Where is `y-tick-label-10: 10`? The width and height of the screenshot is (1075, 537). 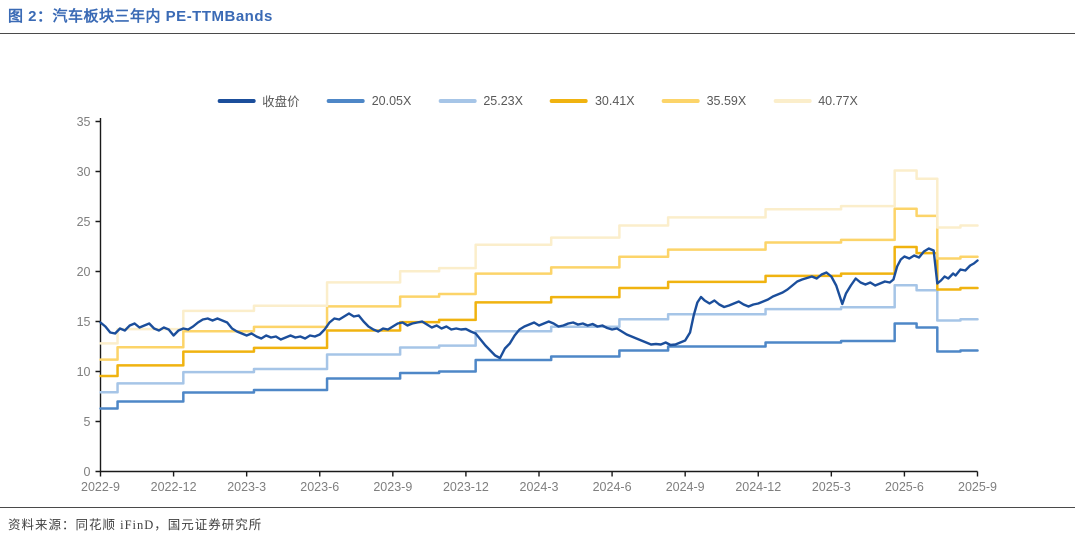
y-tick-label-10: 10 is located at coordinates (83, 371).